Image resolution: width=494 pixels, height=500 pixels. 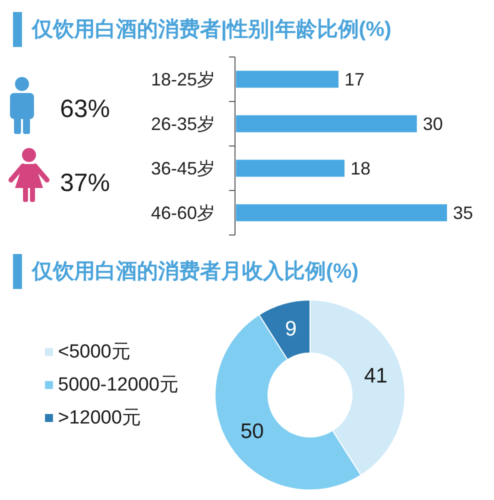 What do you see at coordinates (463, 212) in the screenshot?
I see `data-label: 35` at bounding box center [463, 212].